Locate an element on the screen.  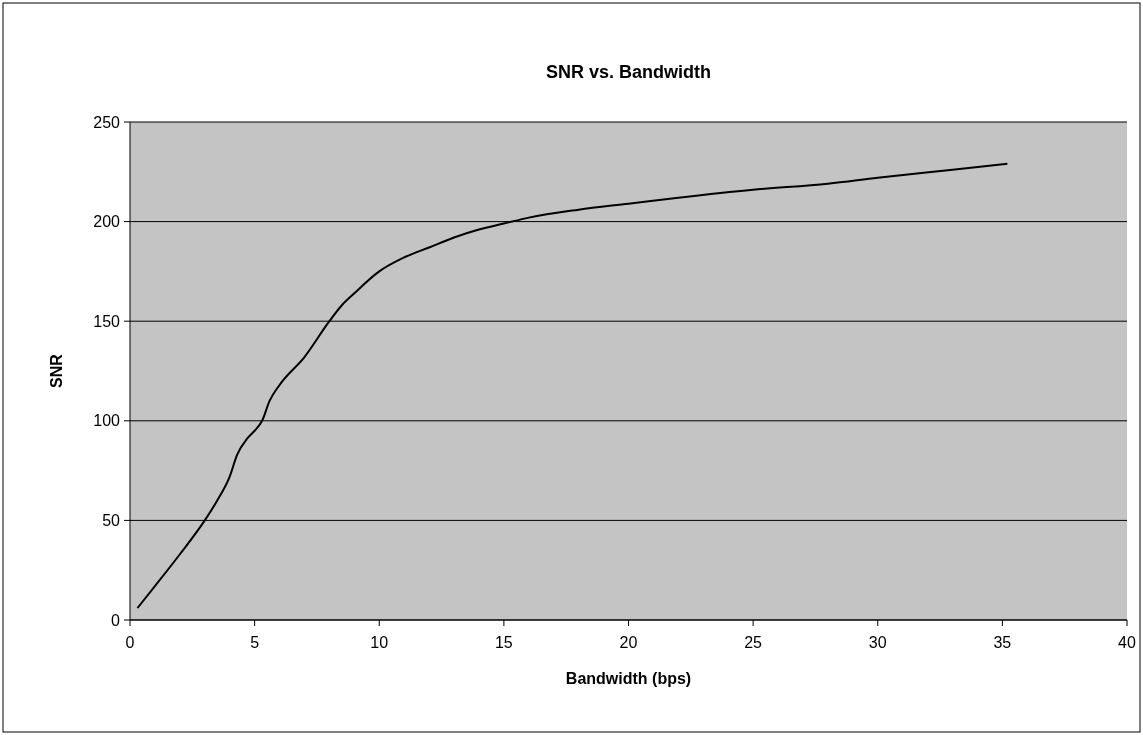
y-tick-label: 250 is located at coordinates (107, 122).